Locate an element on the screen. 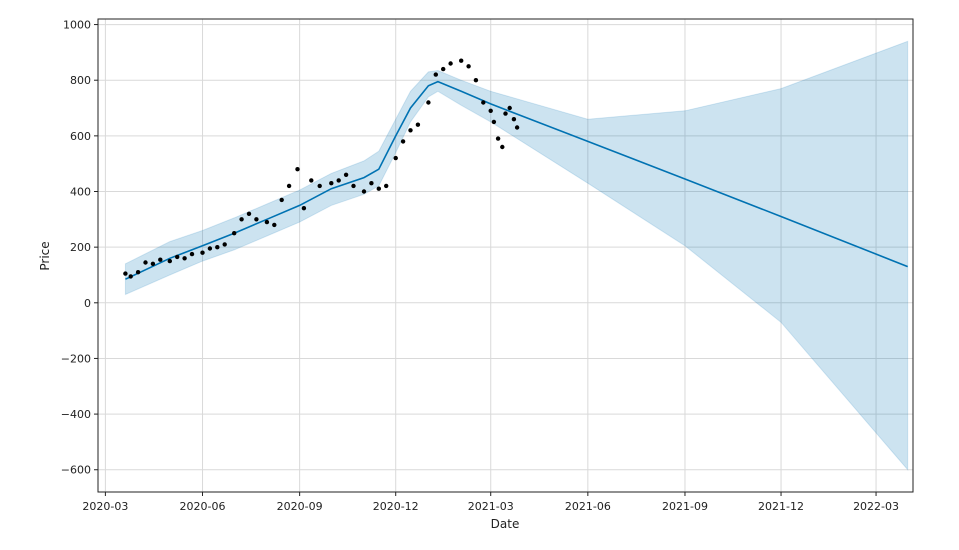 The image size is (959, 550). x-tick-label: 2020-09 is located at coordinates (300, 506).